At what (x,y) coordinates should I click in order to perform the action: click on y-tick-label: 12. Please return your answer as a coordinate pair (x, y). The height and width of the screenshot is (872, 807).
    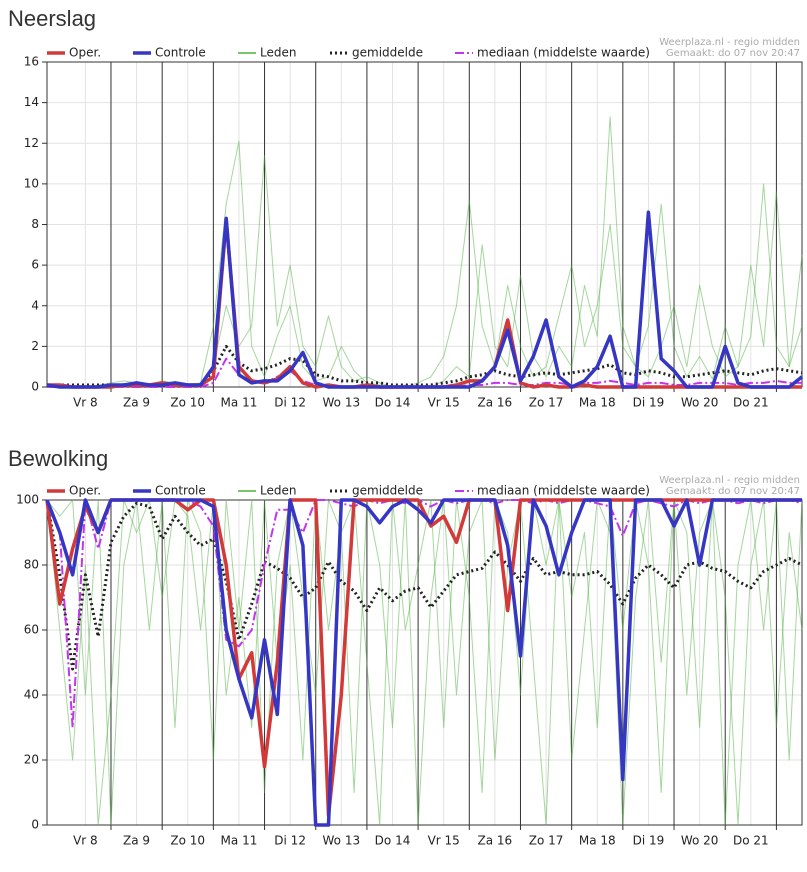
    Looking at the image, I should click on (31, 143).